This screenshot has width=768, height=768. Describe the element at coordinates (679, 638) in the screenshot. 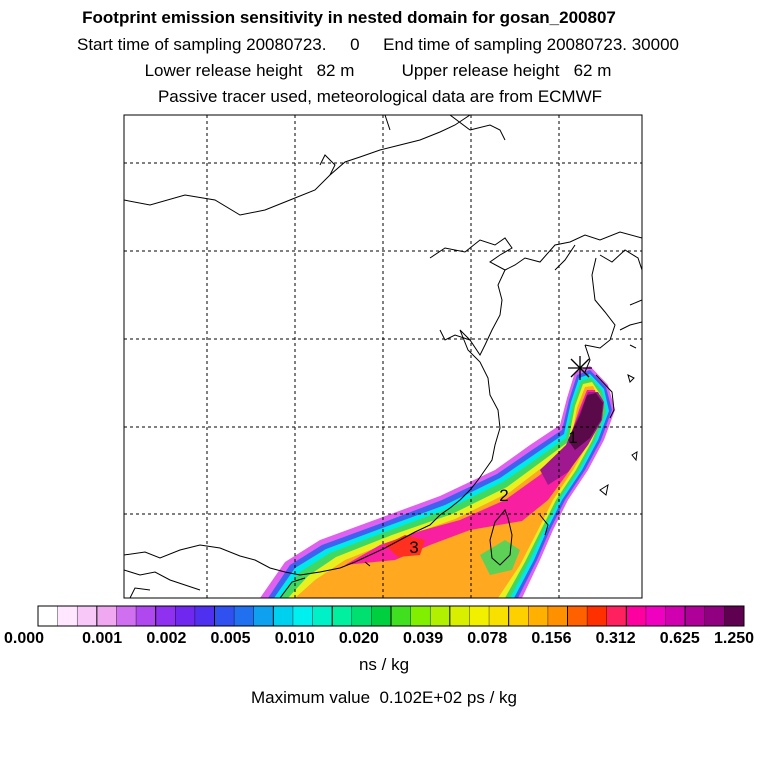

I see `colorbar-tick-label: 0.625` at that location.